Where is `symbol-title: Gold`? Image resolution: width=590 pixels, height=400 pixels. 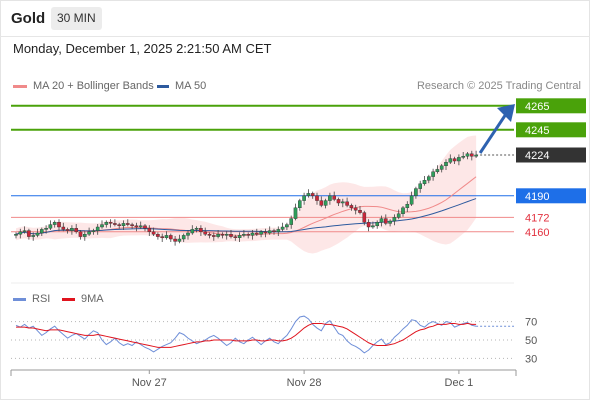
symbol-title: Gold is located at coordinates (28, 18).